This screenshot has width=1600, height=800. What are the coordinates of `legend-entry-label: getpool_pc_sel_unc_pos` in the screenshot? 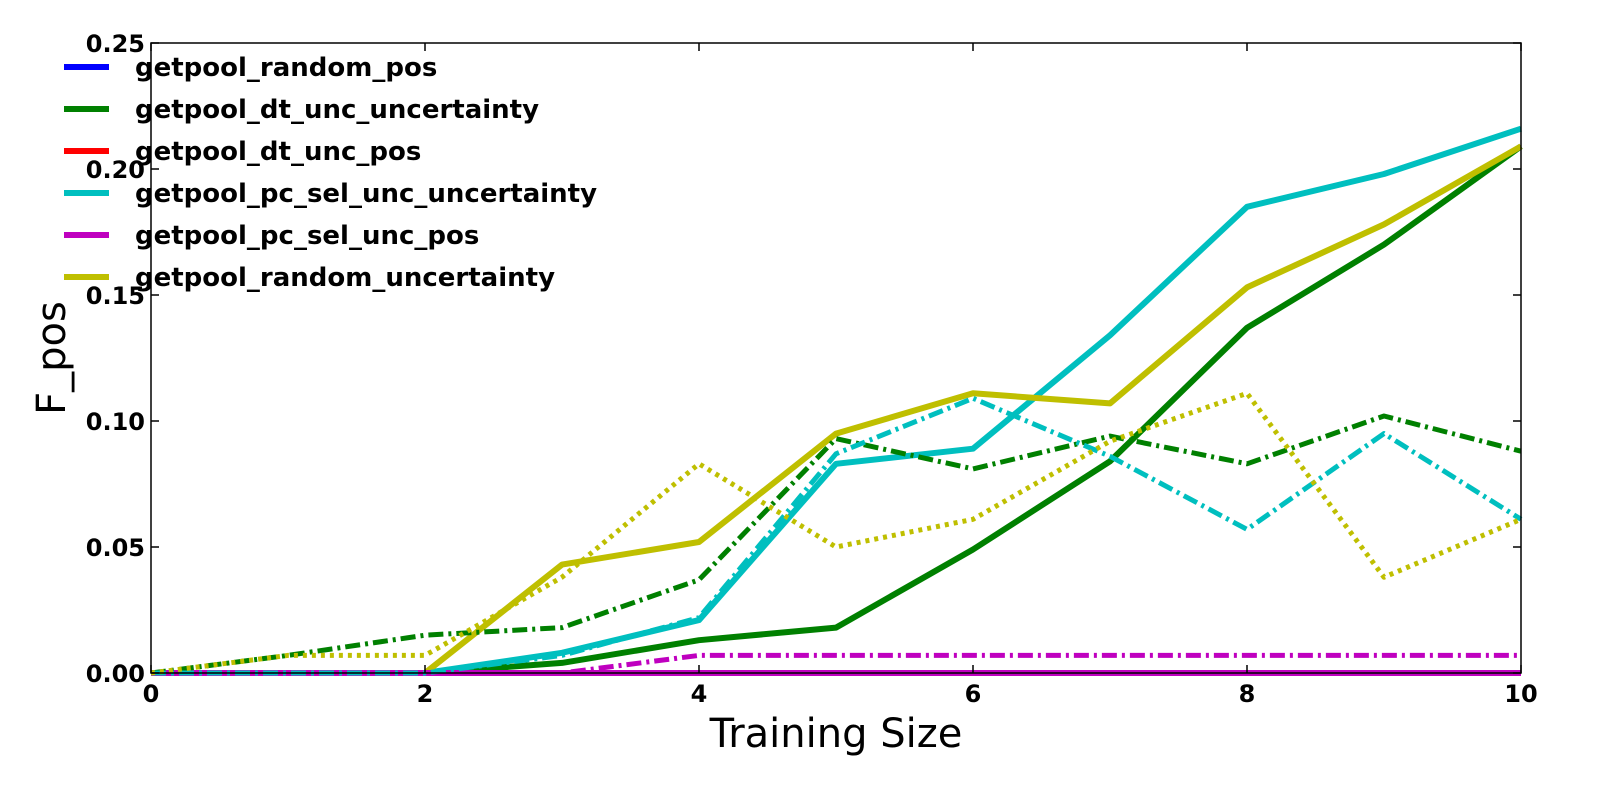 It's located at (307, 236).